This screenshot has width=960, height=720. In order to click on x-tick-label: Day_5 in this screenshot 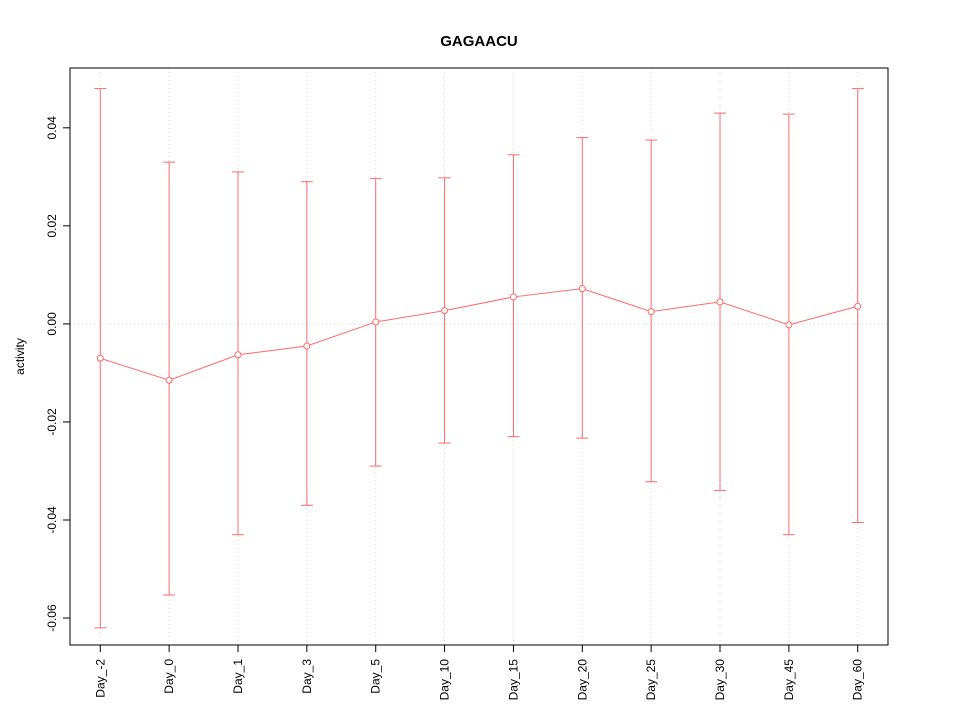, I will do `click(376, 676)`.